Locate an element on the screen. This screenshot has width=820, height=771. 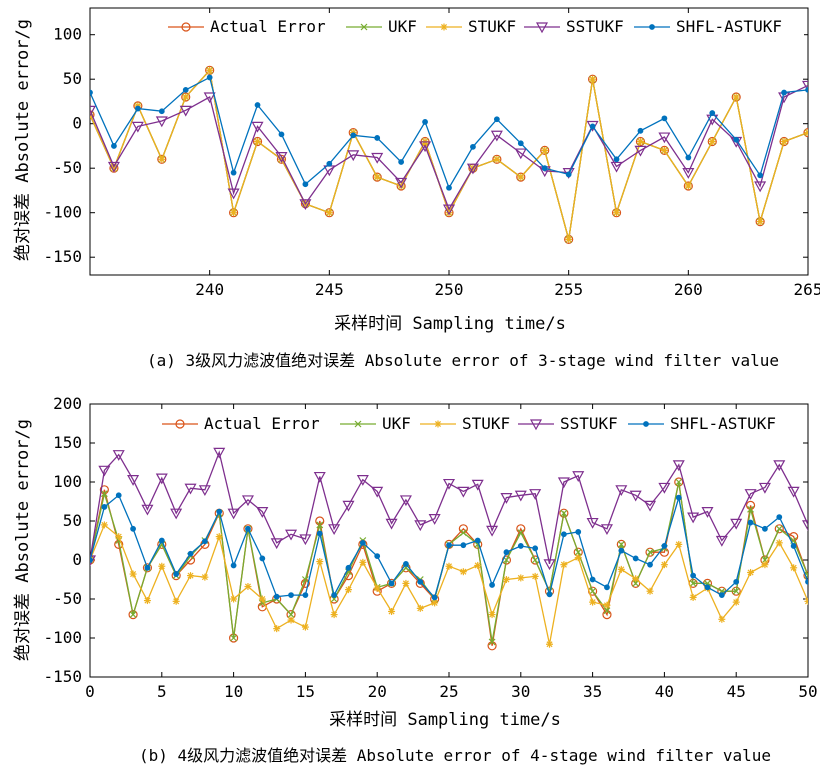
panel-a-legend-entry-shfl: SHFL-ASTUKF is located at coordinates (708, 26).